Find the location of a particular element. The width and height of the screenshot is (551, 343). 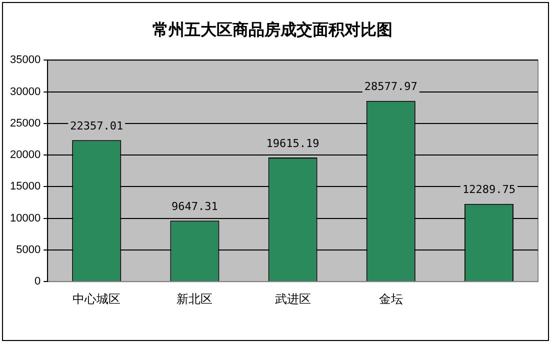

data-label: 19615.19 is located at coordinates (293, 143).